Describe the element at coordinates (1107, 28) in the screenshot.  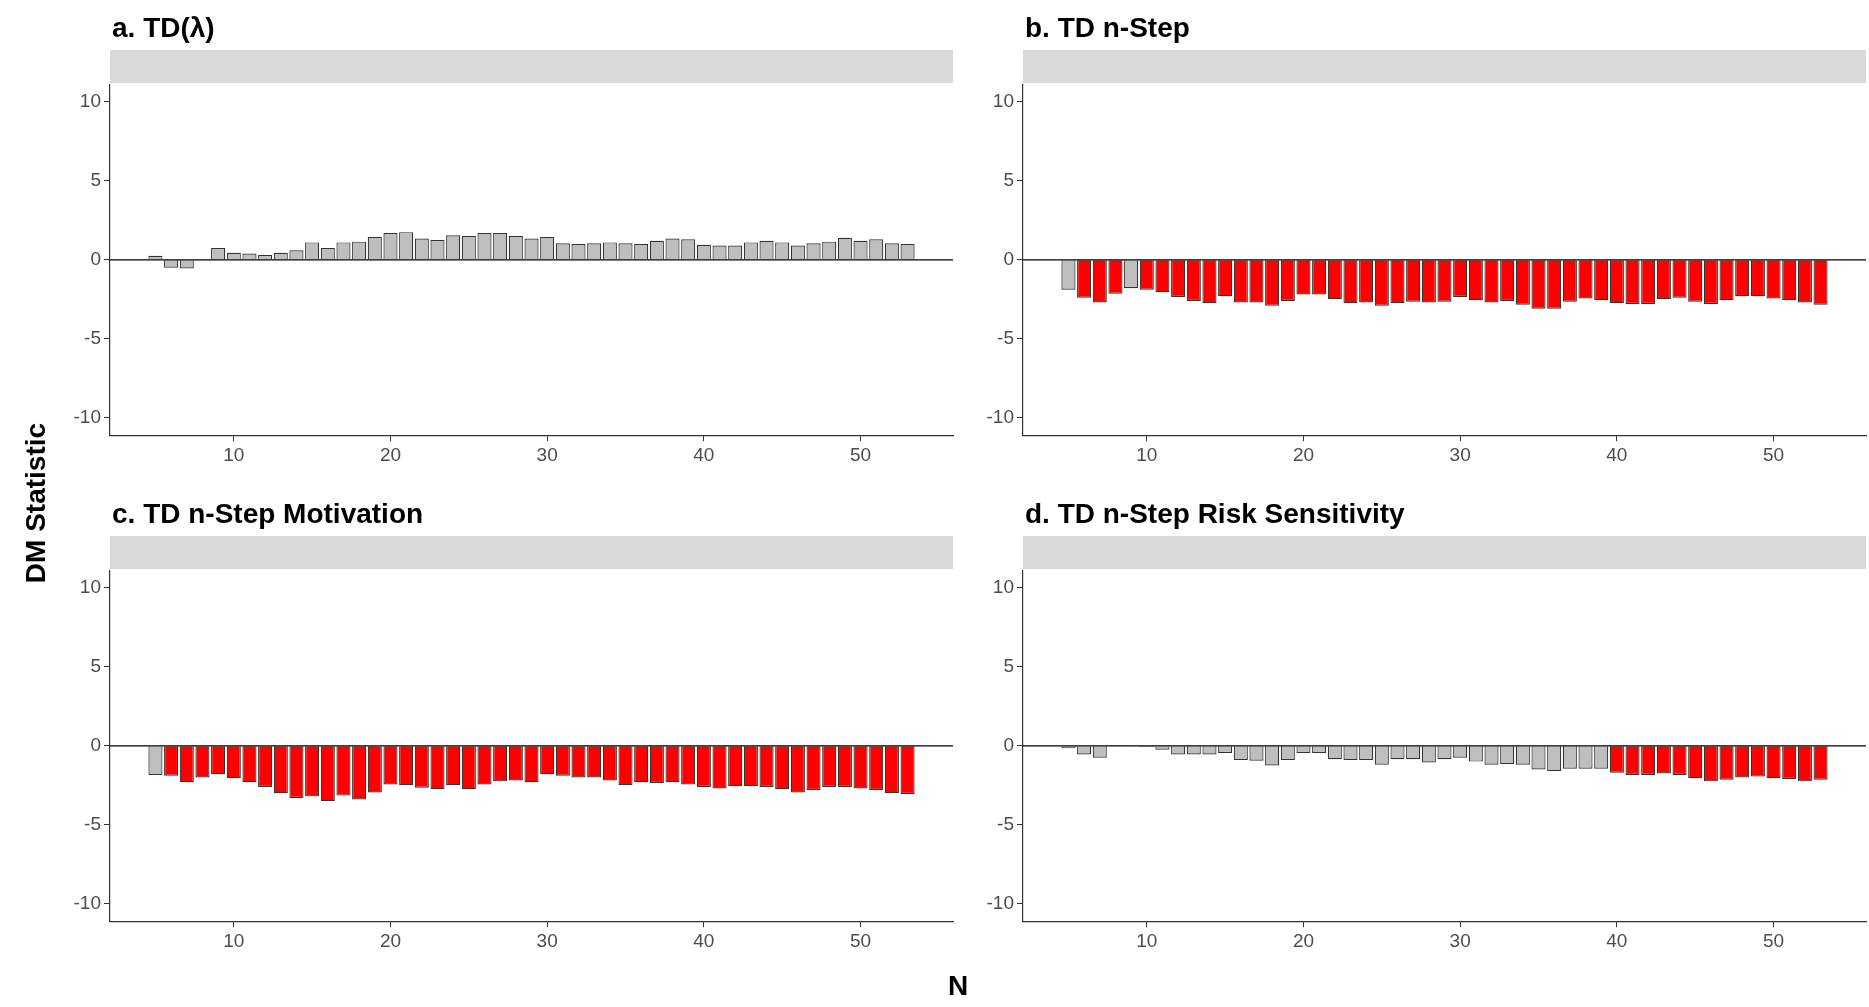
I see `chart-title: b. TD n-Step` at that location.